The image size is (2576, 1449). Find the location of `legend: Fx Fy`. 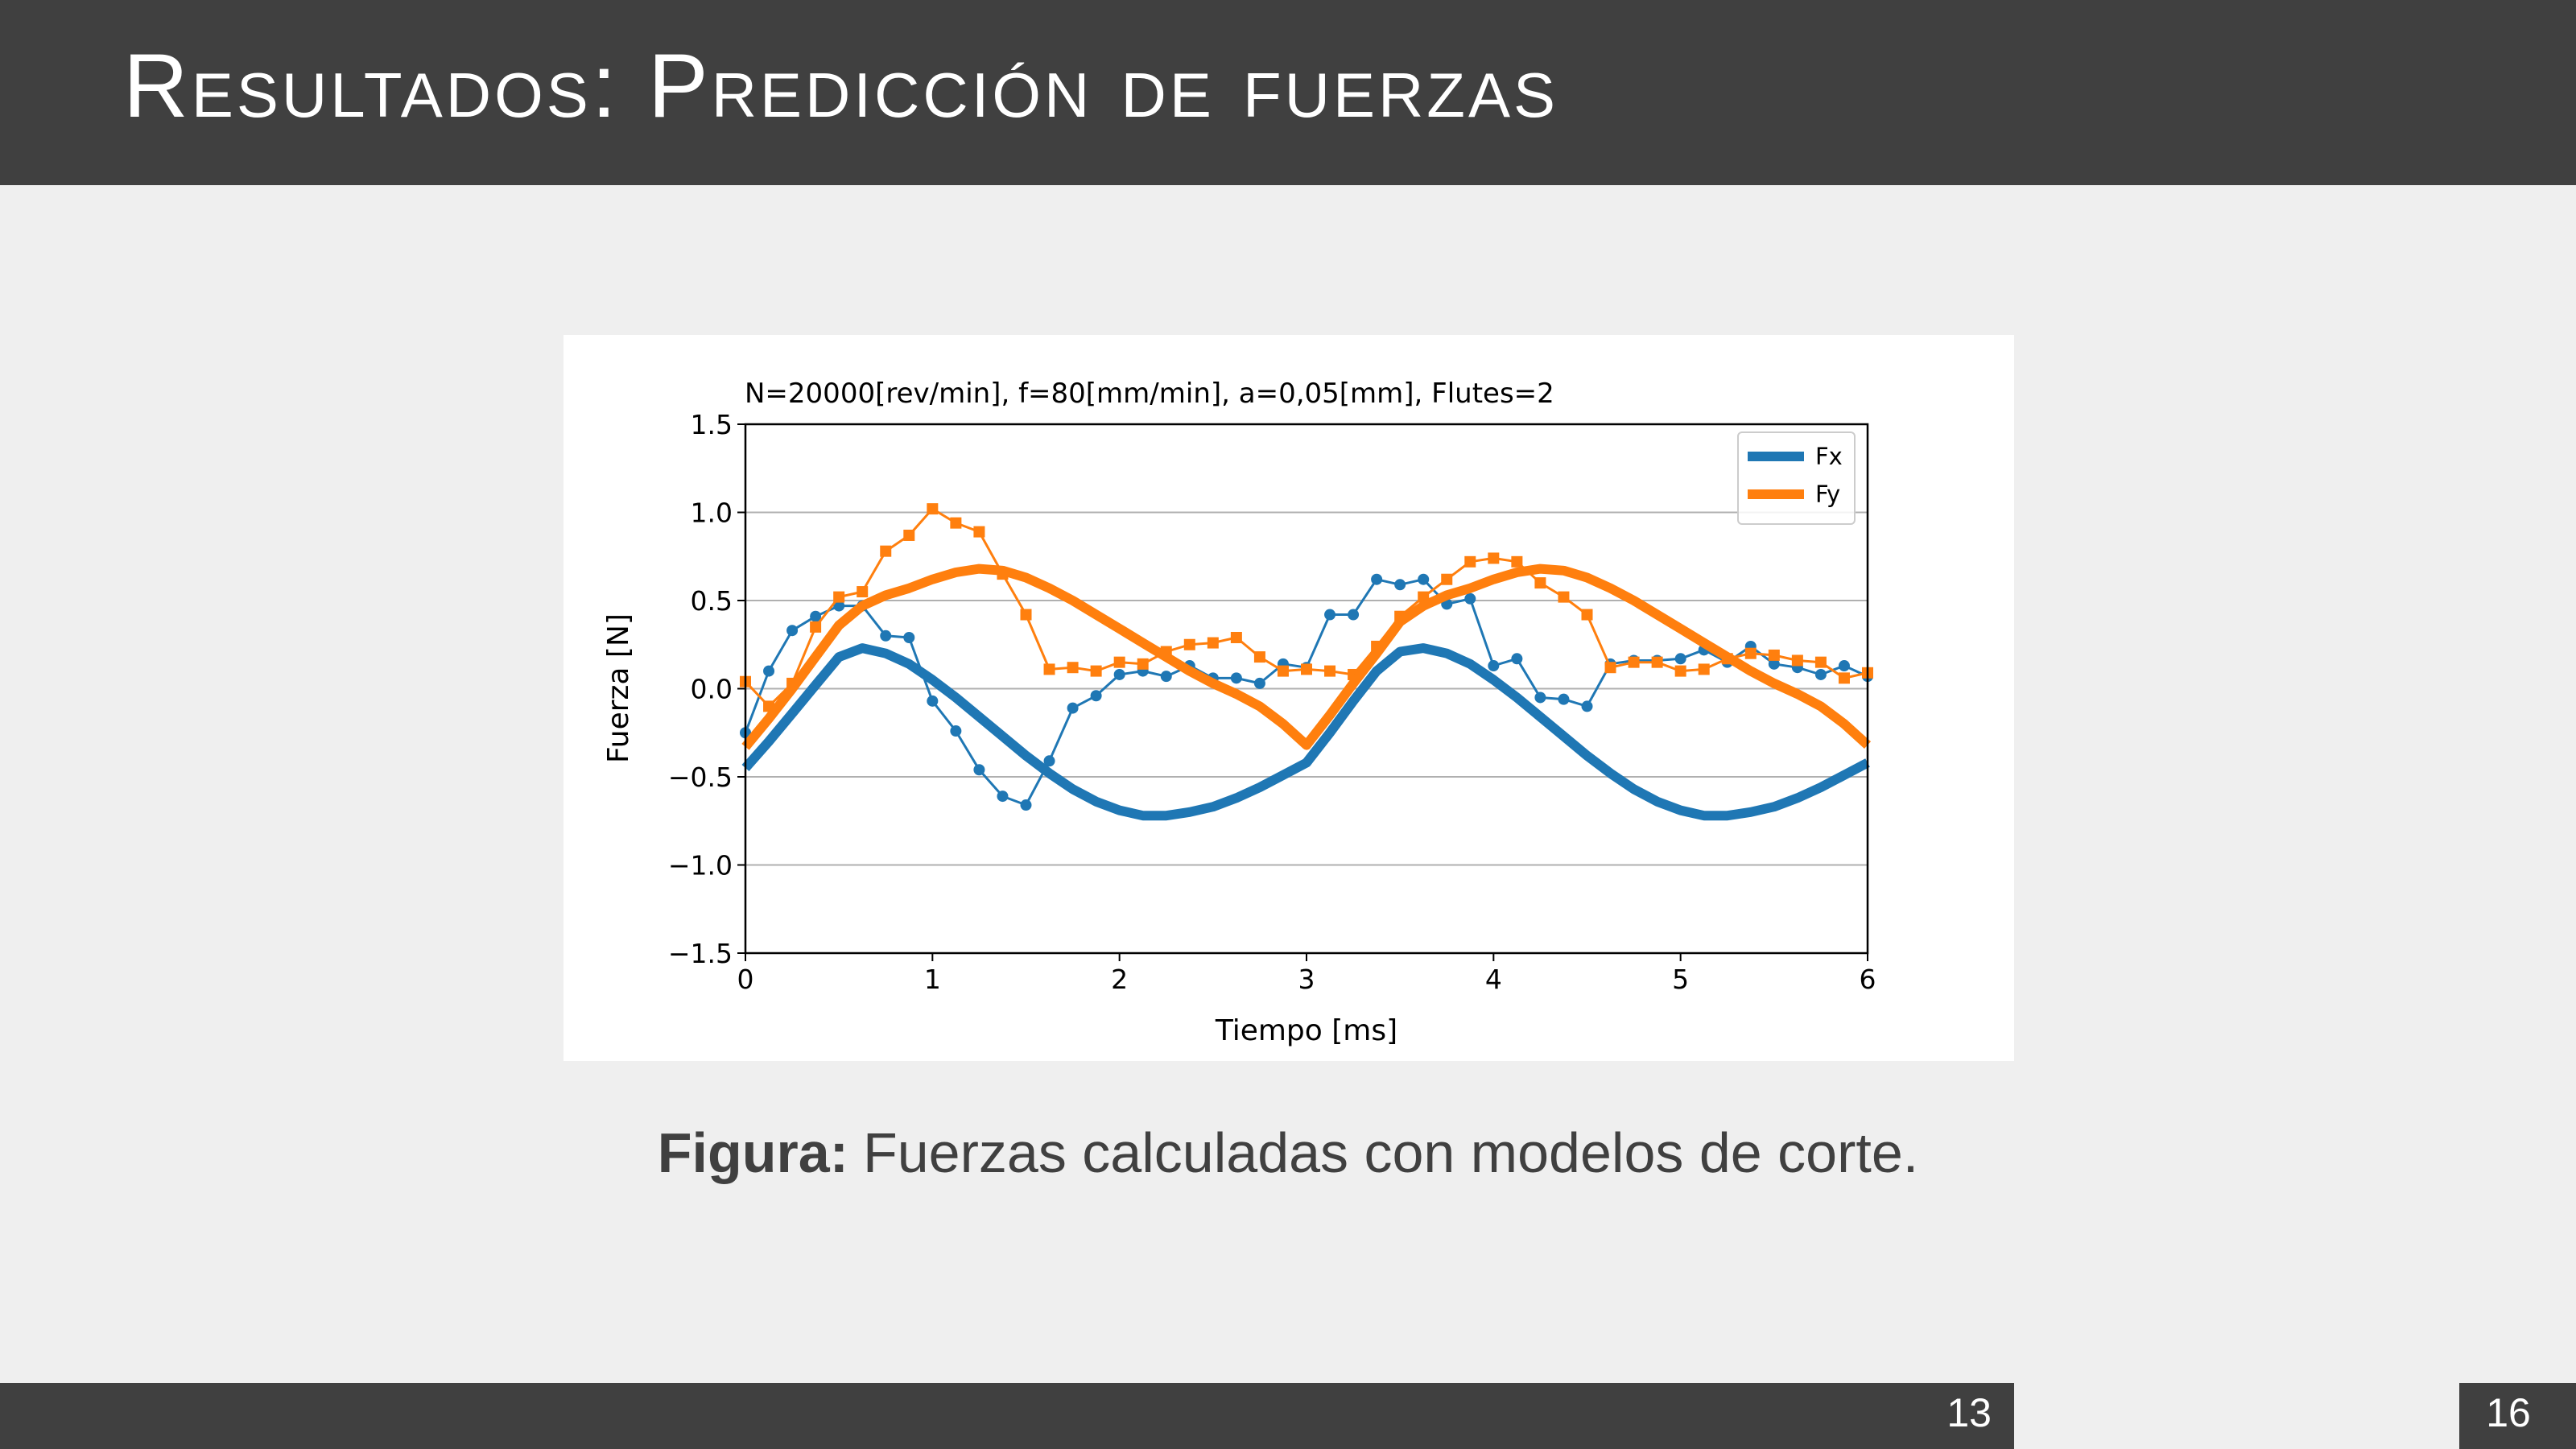

legend: Fx Fy is located at coordinates (1796, 478).